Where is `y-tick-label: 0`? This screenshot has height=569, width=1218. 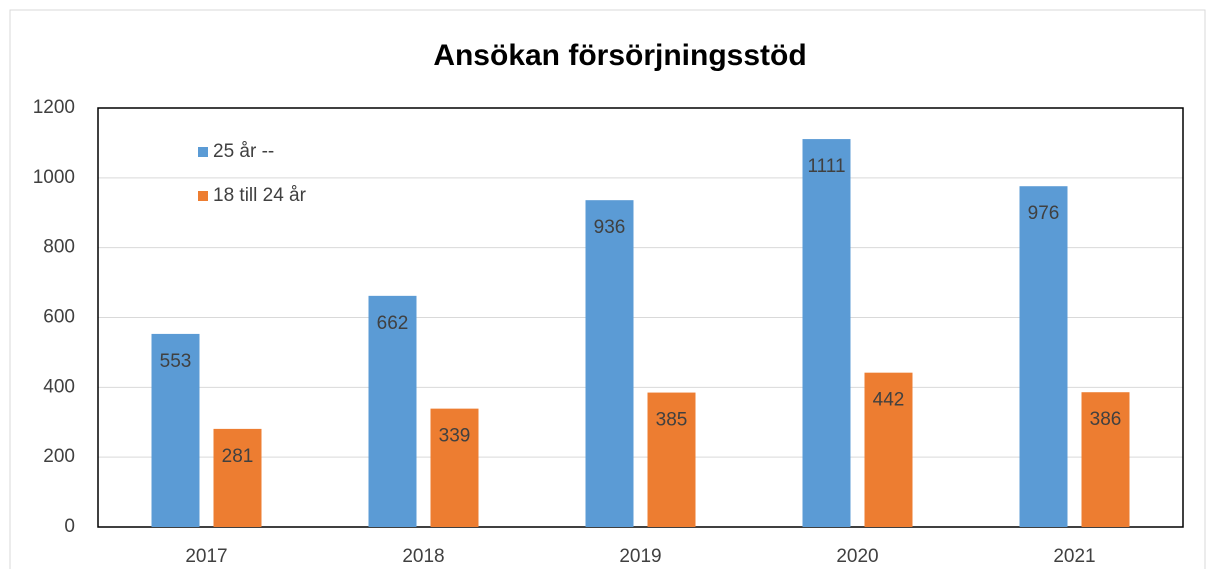
y-tick-label: 0 is located at coordinates (69, 526).